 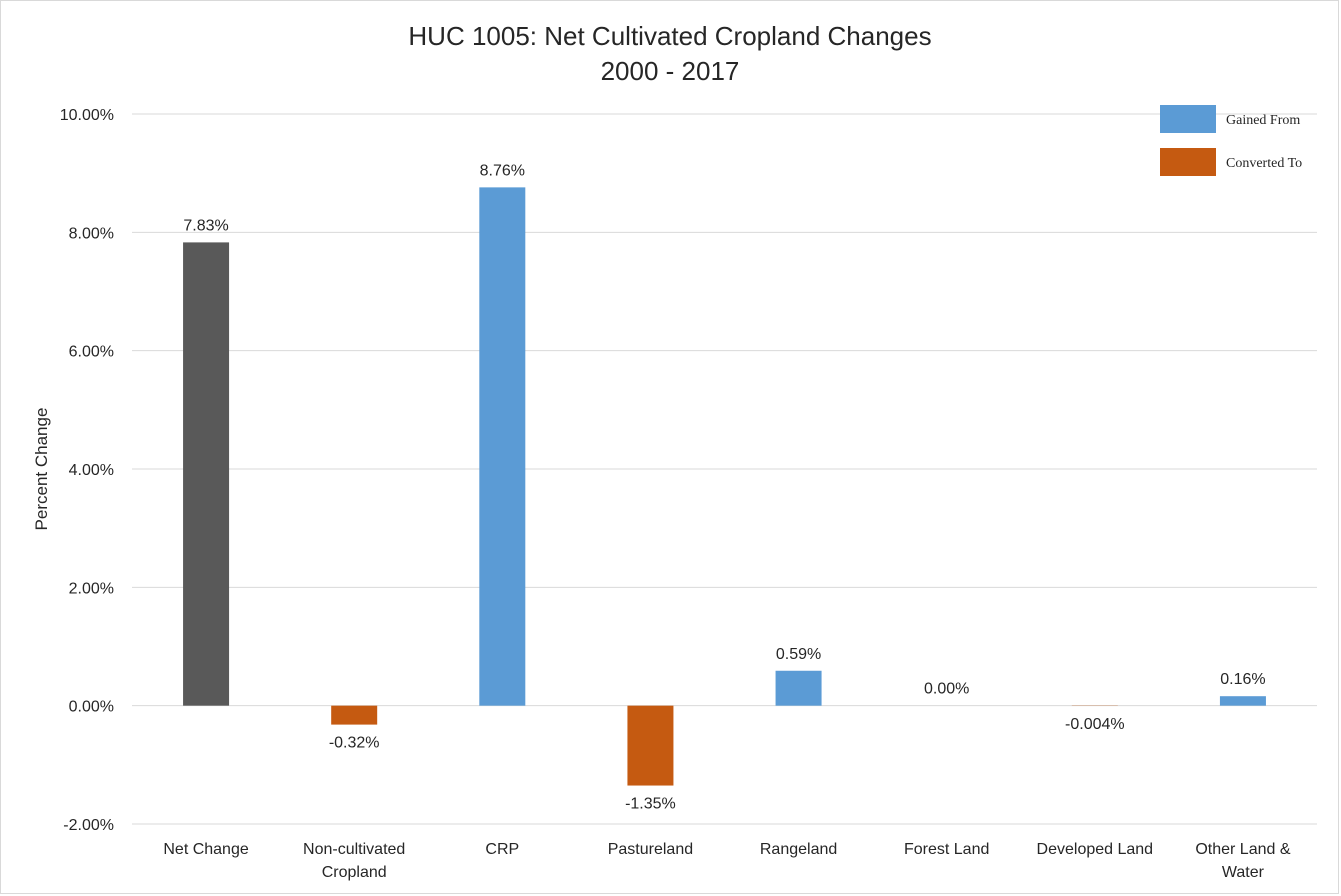 What do you see at coordinates (354, 872) in the screenshot?
I see `category-label: Cropland` at bounding box center [354, 872].